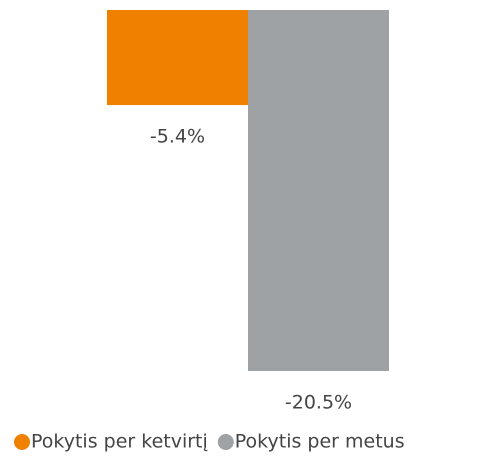  Describe the element at coordinates (318, 403) in the screenshot. I see `data-label: -20.5%` at that location.